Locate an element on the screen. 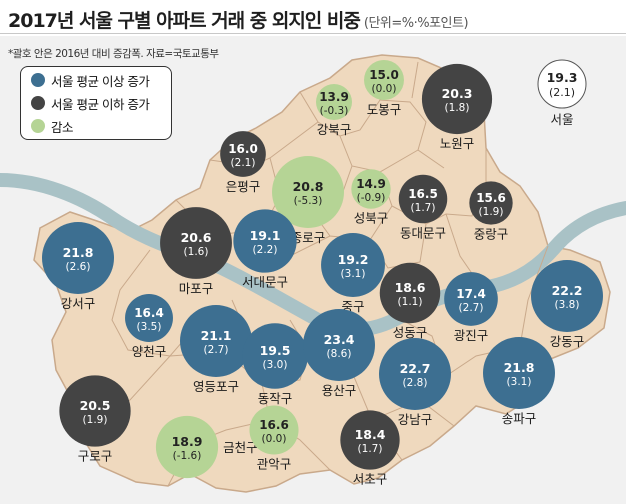 The width and height of the screenshot is (626, 504). district-marker: 13.9(-0.3) 강북구 is located at coordinates (334, 110).